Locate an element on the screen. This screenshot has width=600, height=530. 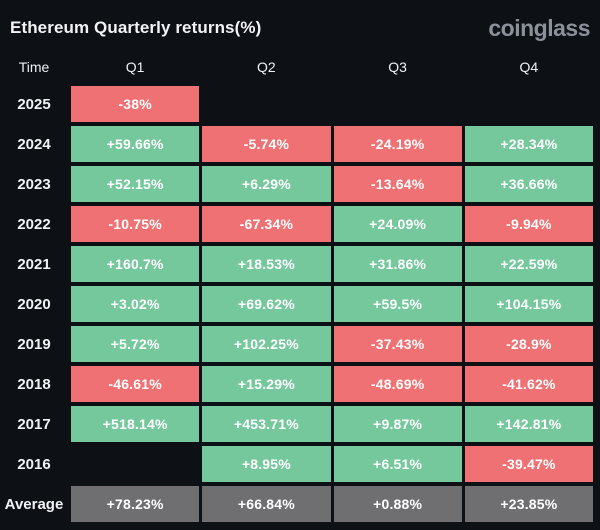
column-header-q4: Q4 is located at coordinates (529, 67).